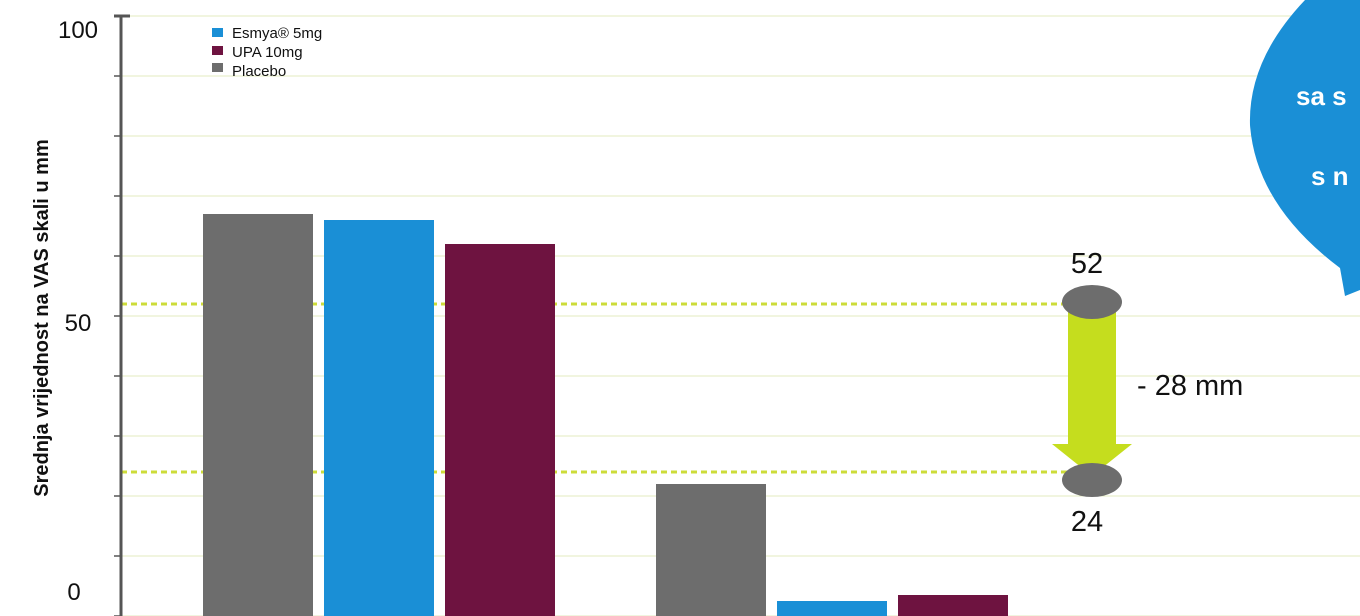  Describe the element at coordinates (1330, 176) in the screenshot. I see `bubble-text-line-2: s n` at that location.